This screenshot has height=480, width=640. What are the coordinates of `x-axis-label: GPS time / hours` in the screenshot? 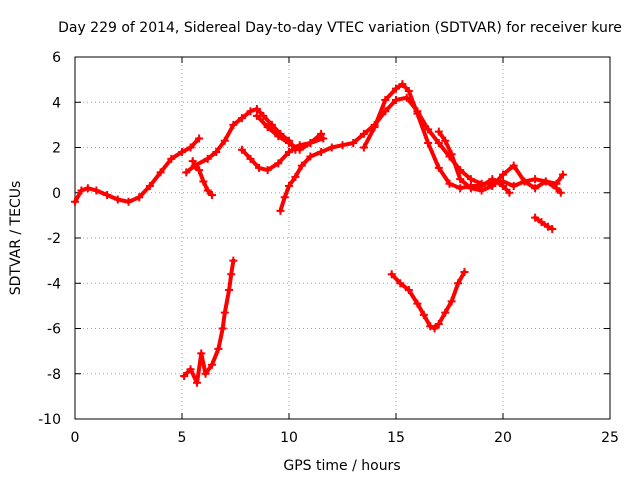 It's located at (341, 466).